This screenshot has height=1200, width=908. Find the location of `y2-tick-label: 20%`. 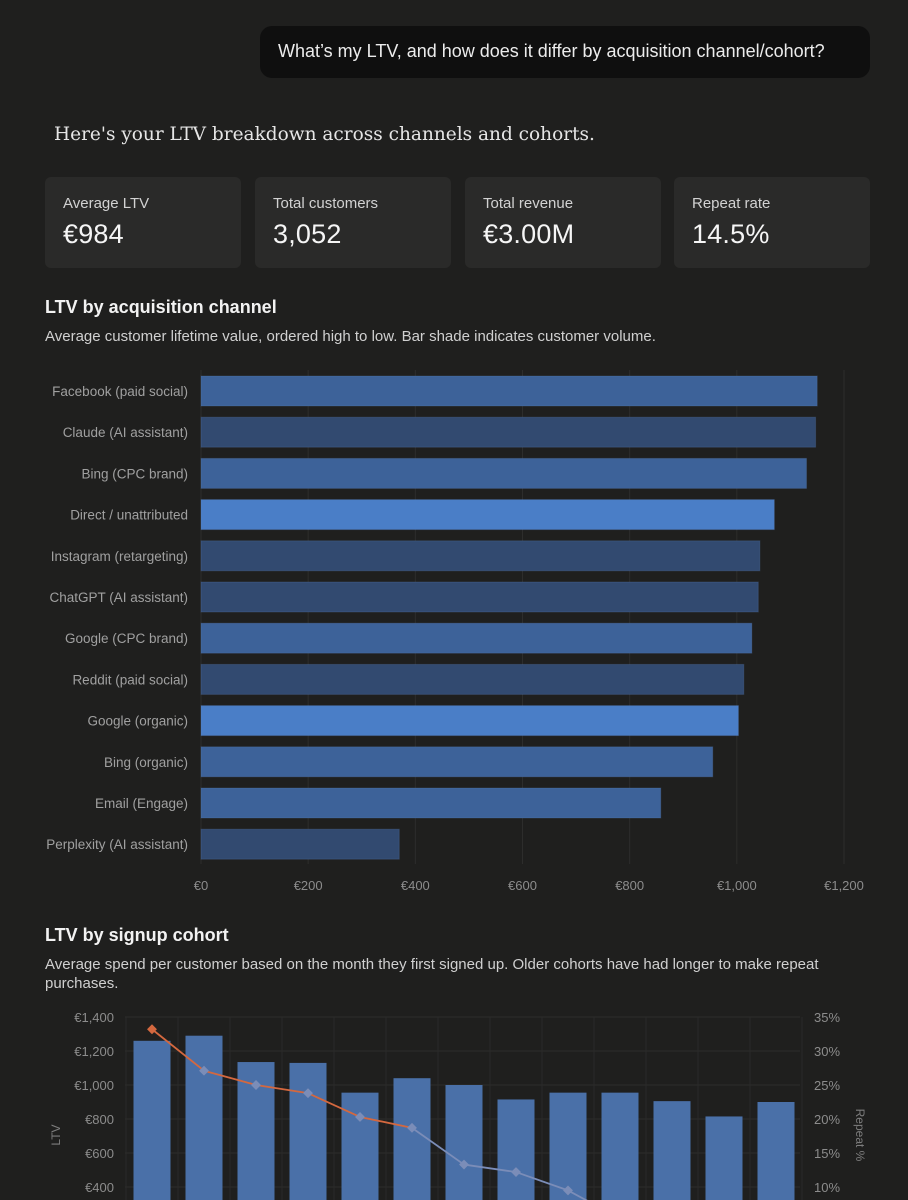

y2-tick-label: 20% is located at coordinates (827, 1119).